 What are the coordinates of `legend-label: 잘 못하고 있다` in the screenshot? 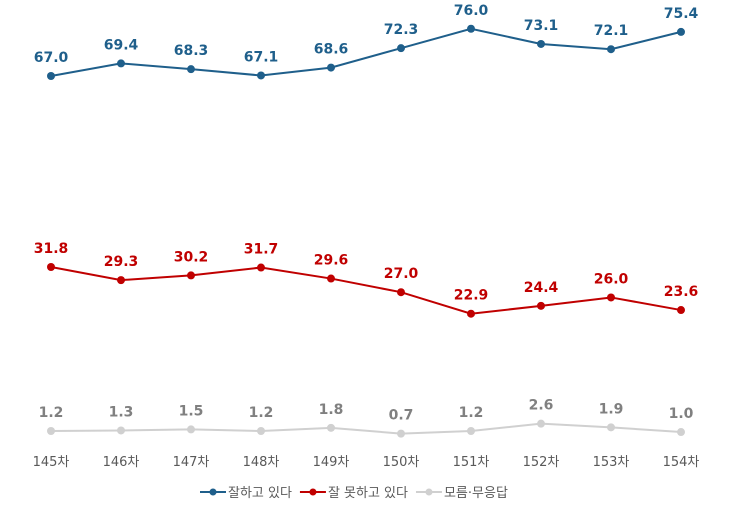 It's located at (368, 493).